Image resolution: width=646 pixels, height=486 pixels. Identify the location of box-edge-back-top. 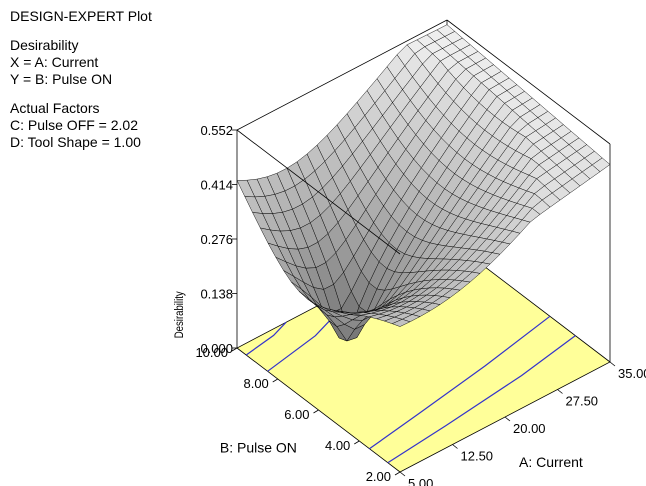
(342, 75).